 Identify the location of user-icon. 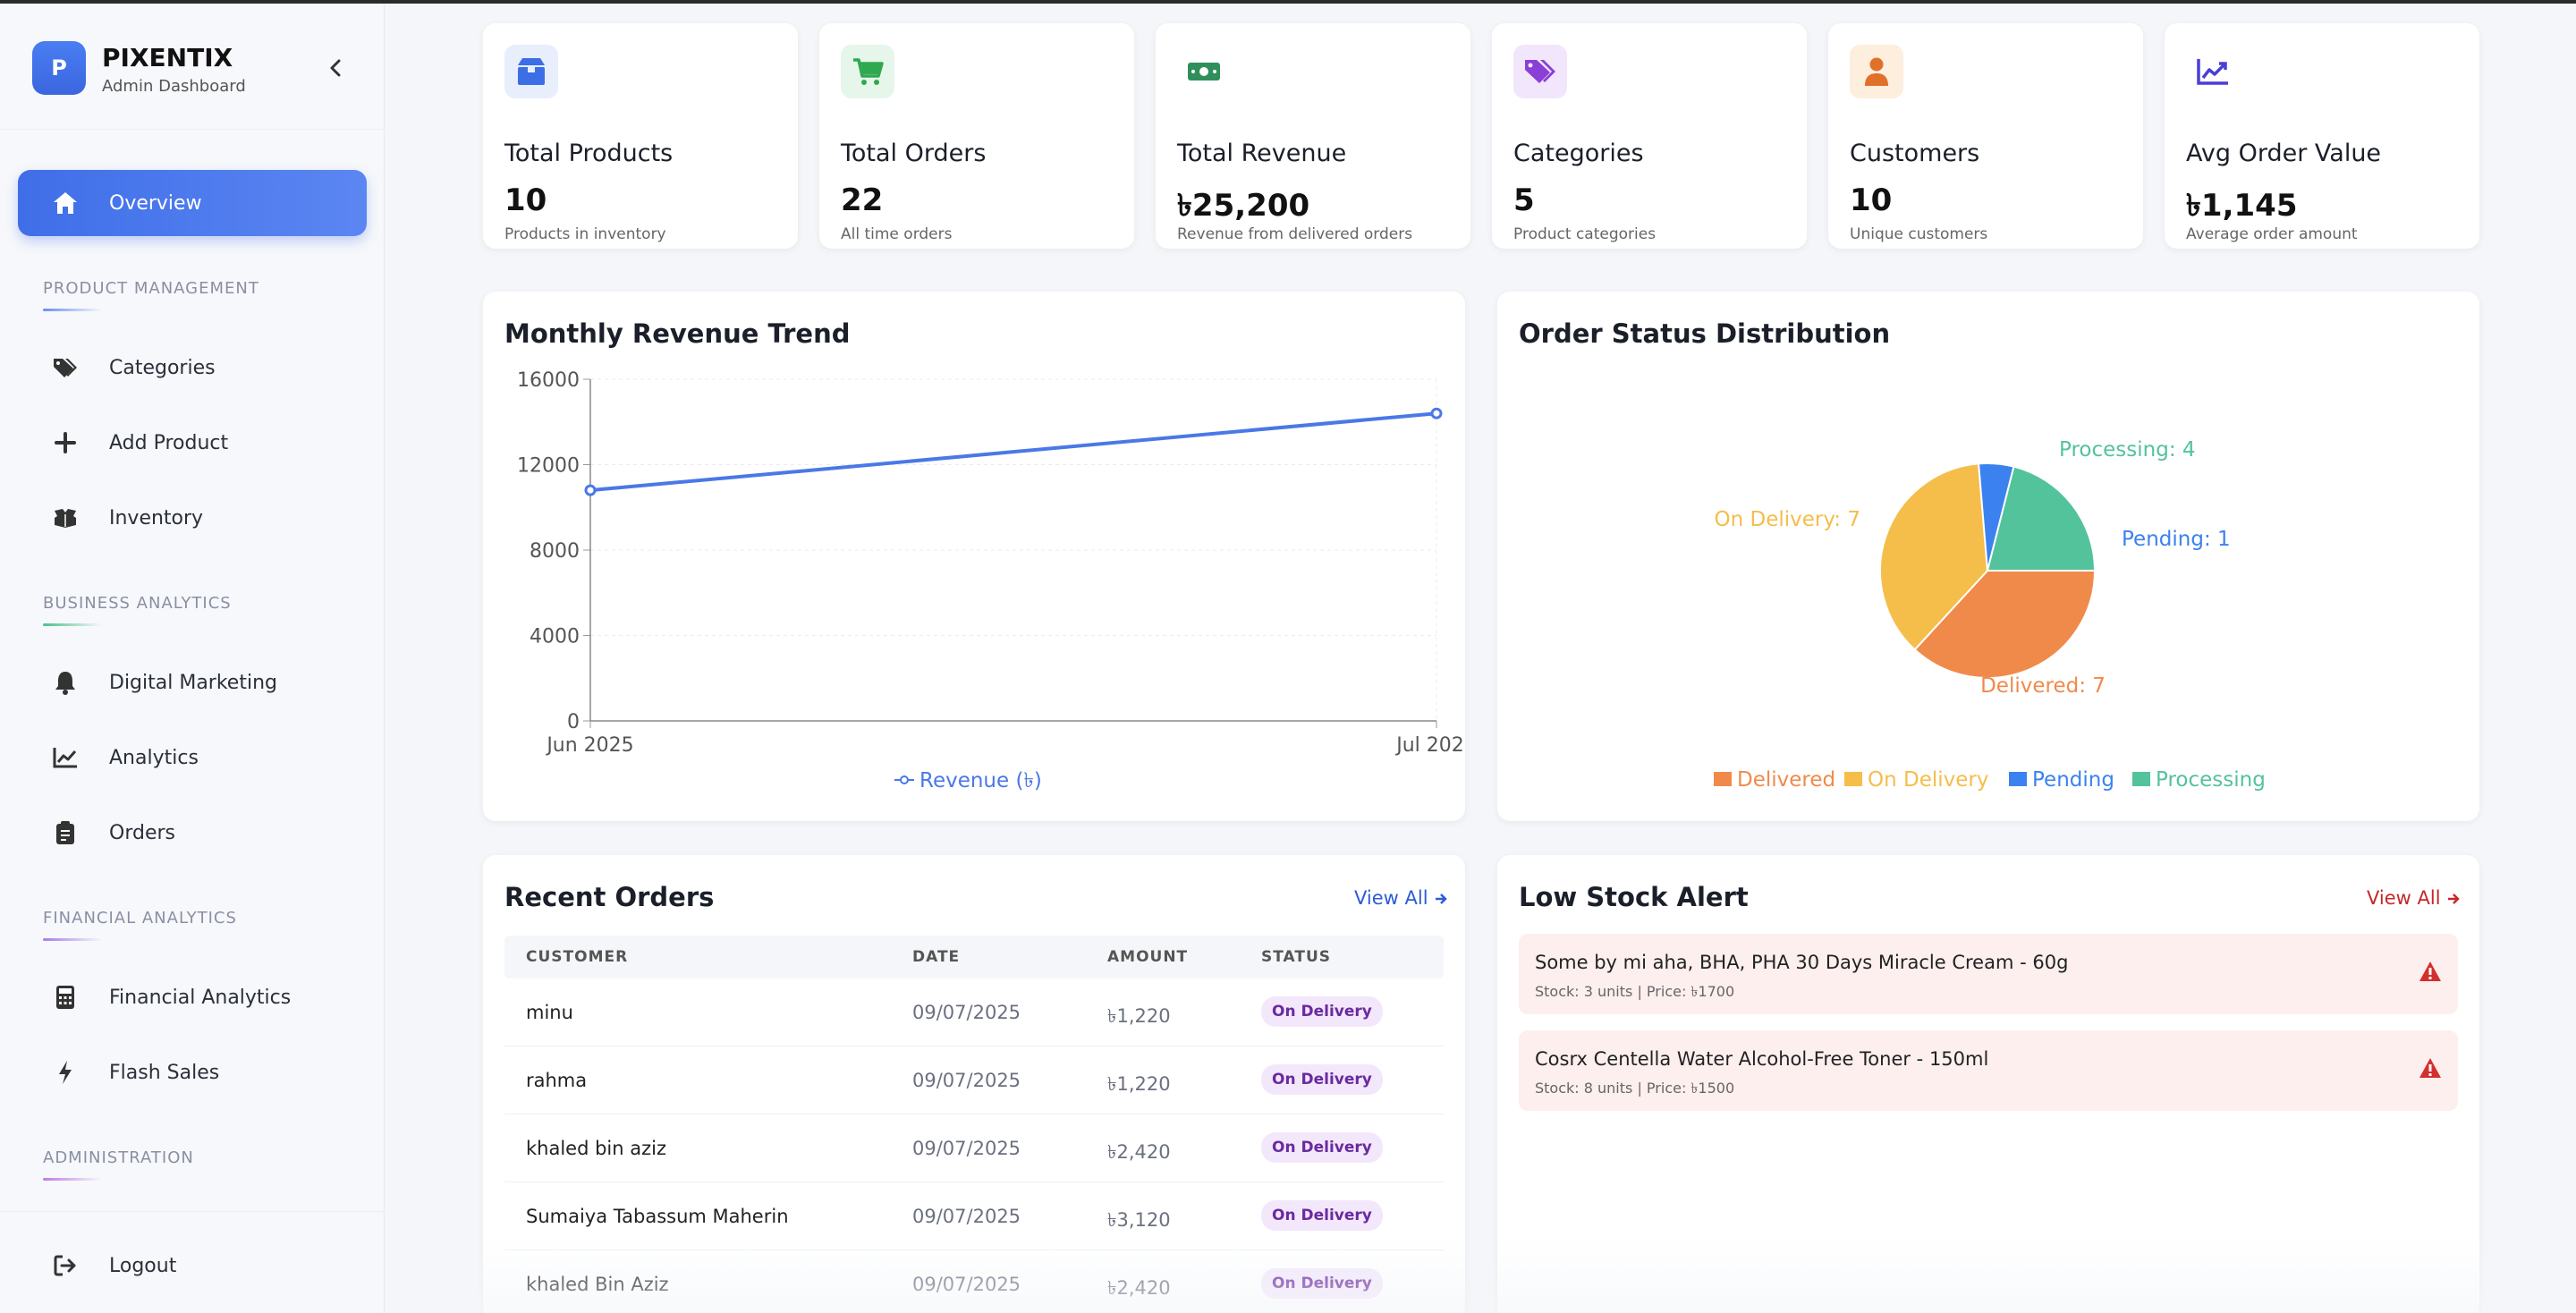
(1876, 71).